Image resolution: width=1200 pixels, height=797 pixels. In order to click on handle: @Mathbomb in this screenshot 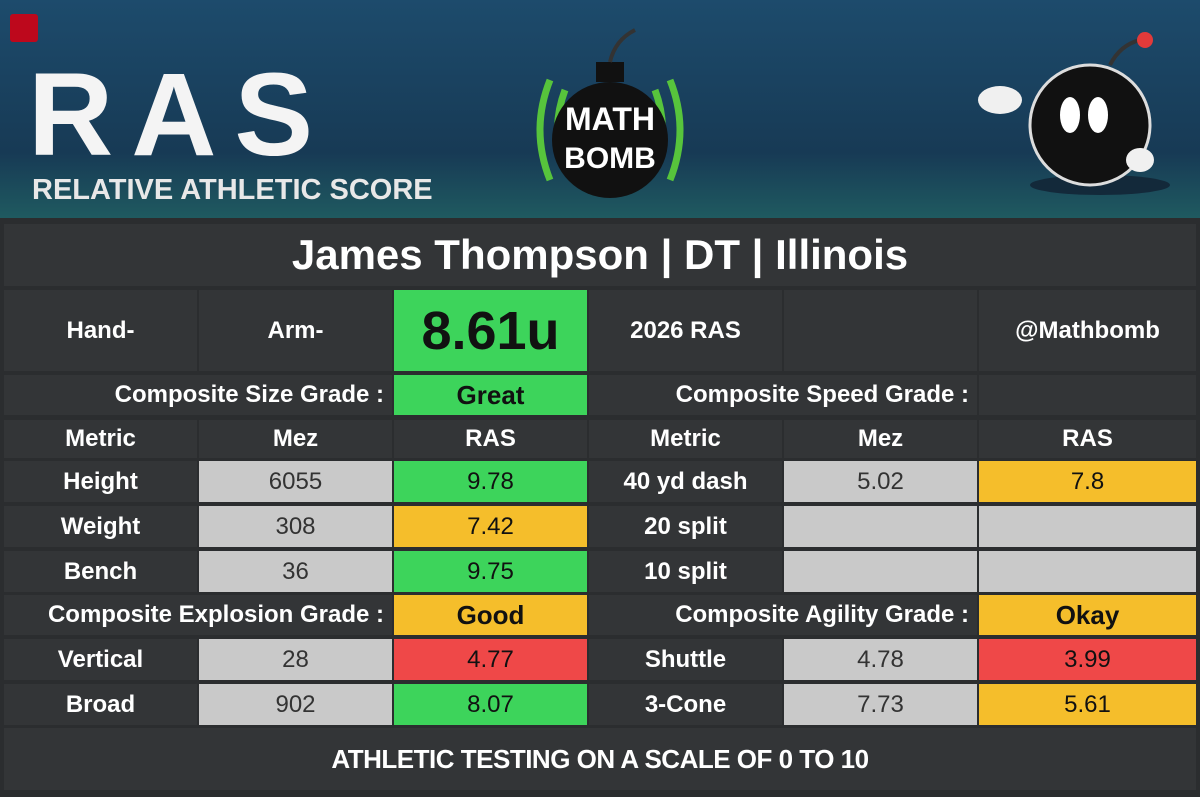, I will do `click(1087, 330)`.